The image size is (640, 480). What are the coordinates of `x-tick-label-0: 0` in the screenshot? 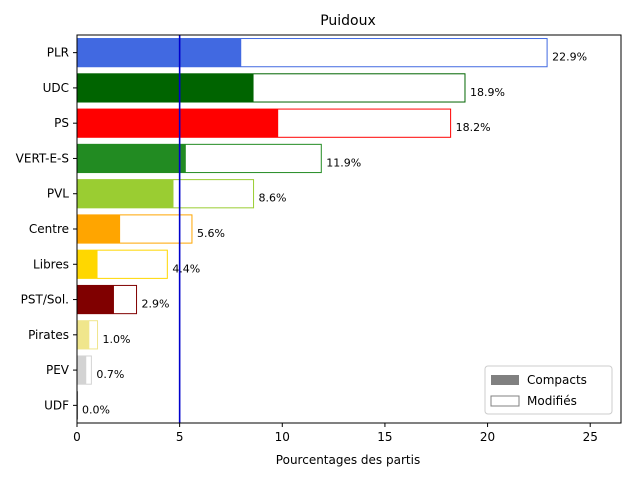 It's located at (77, 437).